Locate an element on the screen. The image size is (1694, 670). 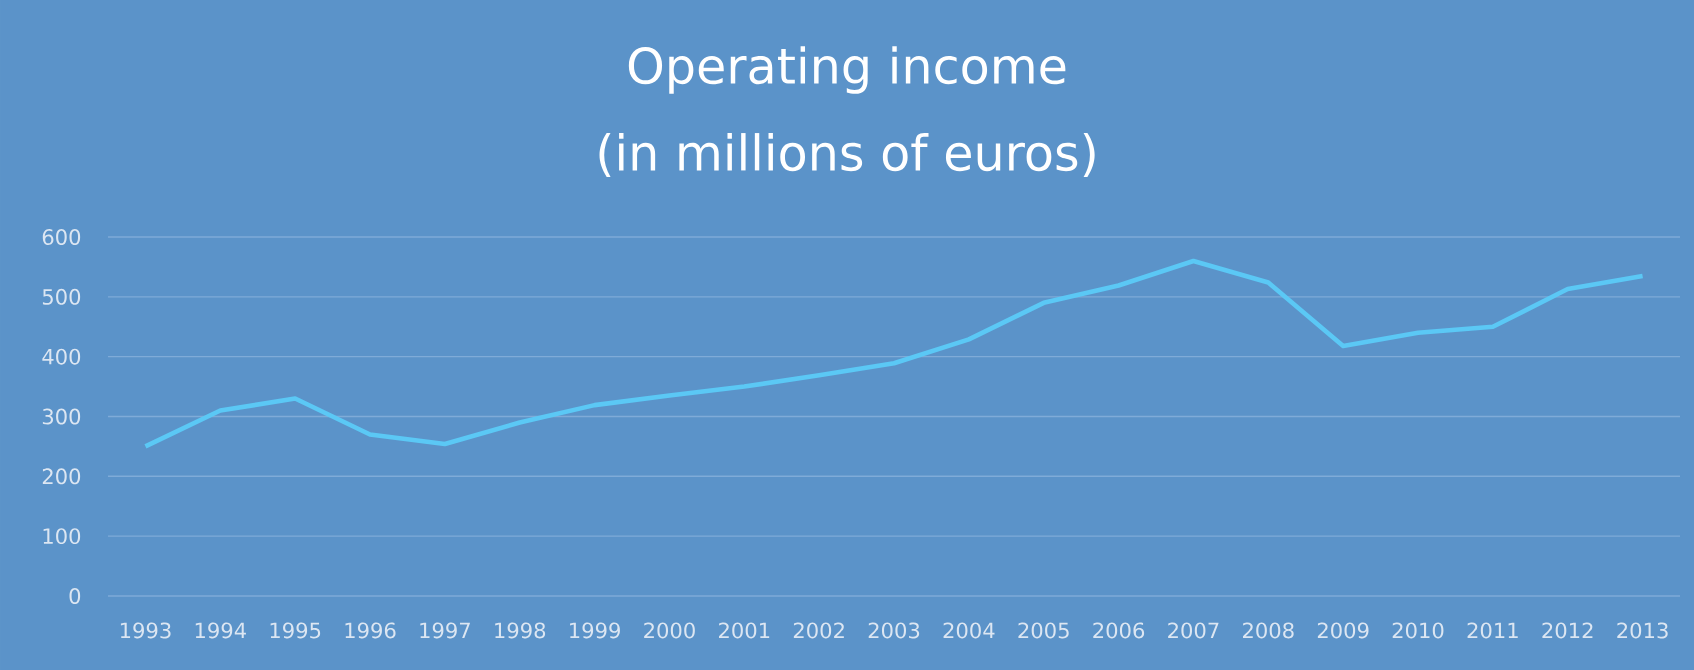
x-tick-label: 1994 is located at coordinates (220, 630).